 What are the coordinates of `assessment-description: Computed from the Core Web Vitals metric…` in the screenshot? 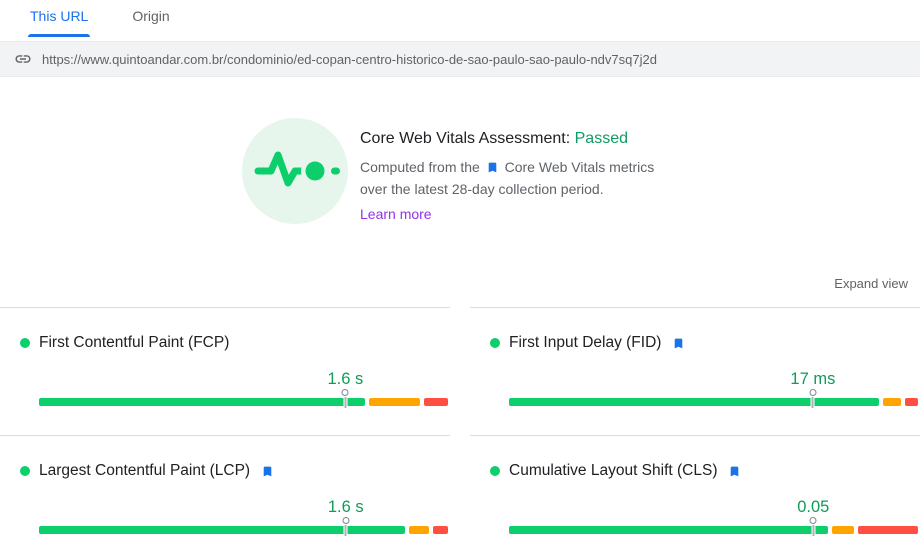 It's located at (507, 190).